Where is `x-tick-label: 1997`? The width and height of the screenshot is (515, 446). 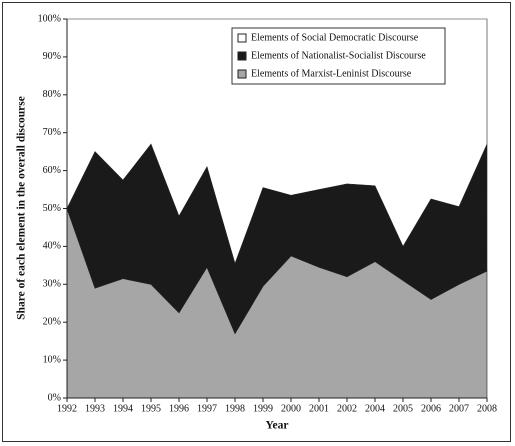
x-tick-label: 1997 is located at coordinates (207, 408).